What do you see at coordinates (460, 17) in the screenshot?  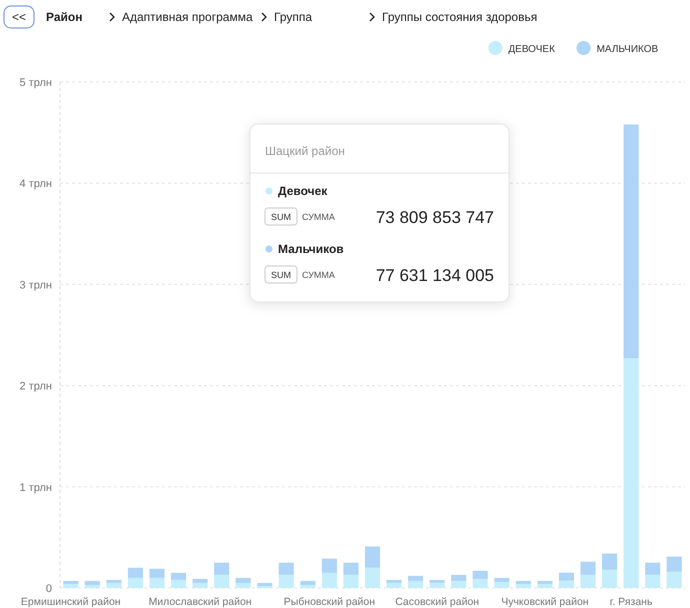 I see `text: Группы состояния здоровья` at bounding box center [460, 17].